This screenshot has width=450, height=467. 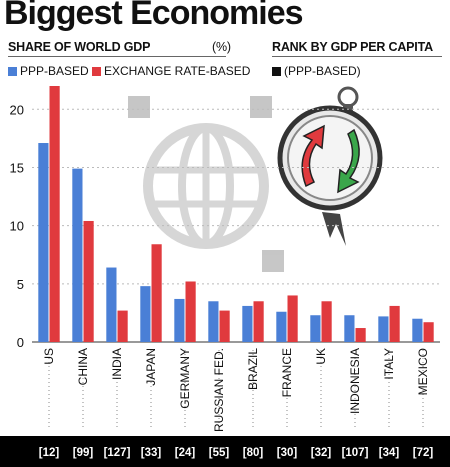 I want to click on bar-ppp-india, so click(x=111, y=304).